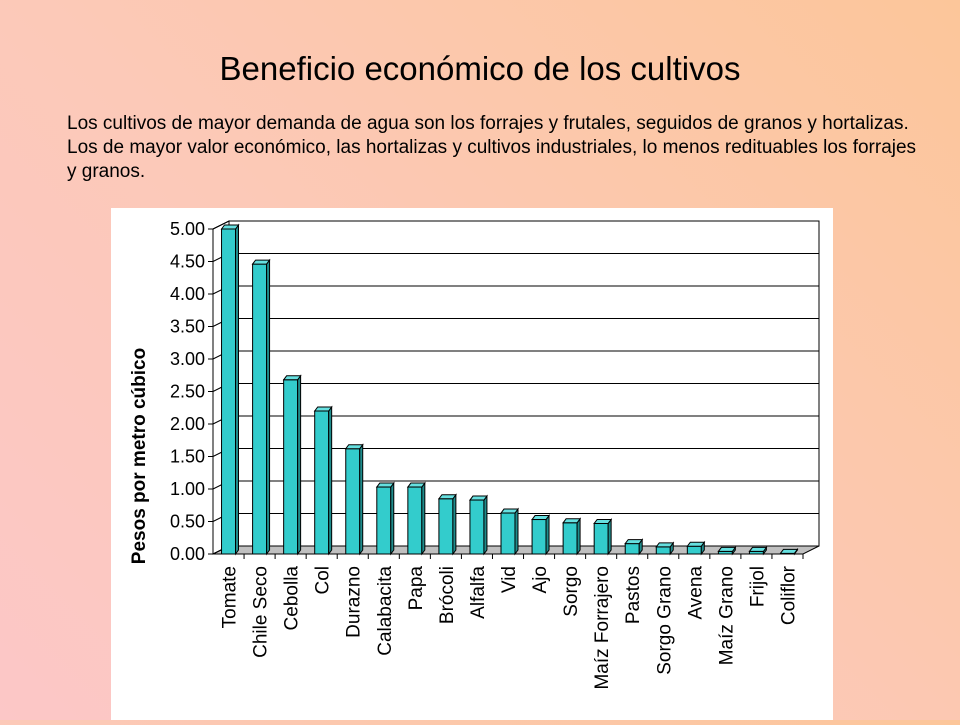 This screenshot has height=725, width=960. What do you see at coordinates (416, 588) in the screenshot?
I see `x-tick-label: Papa` at bounding box center [416, 588].